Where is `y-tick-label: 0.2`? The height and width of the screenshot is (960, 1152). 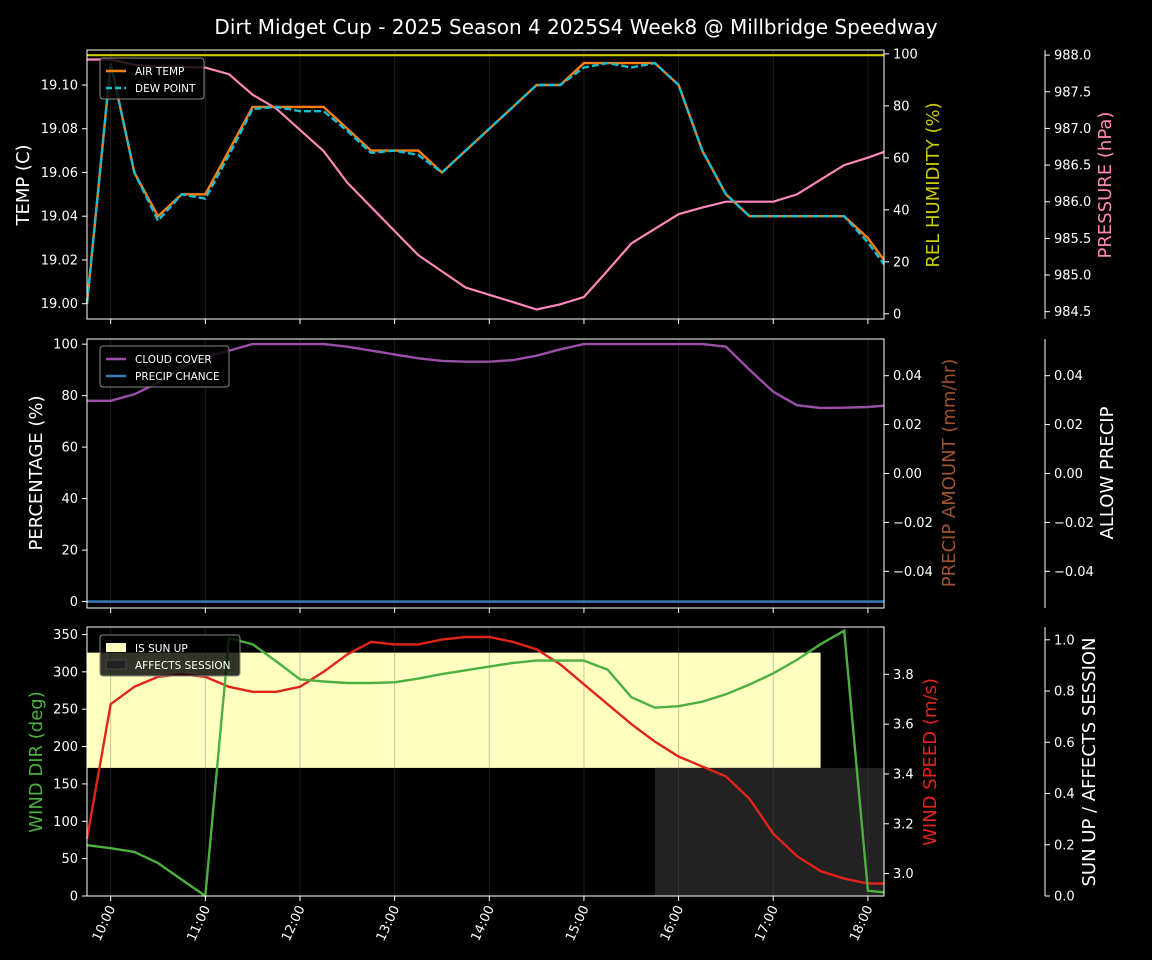 y-tick-label: 0.2 is located at coordinates (1064, 845).